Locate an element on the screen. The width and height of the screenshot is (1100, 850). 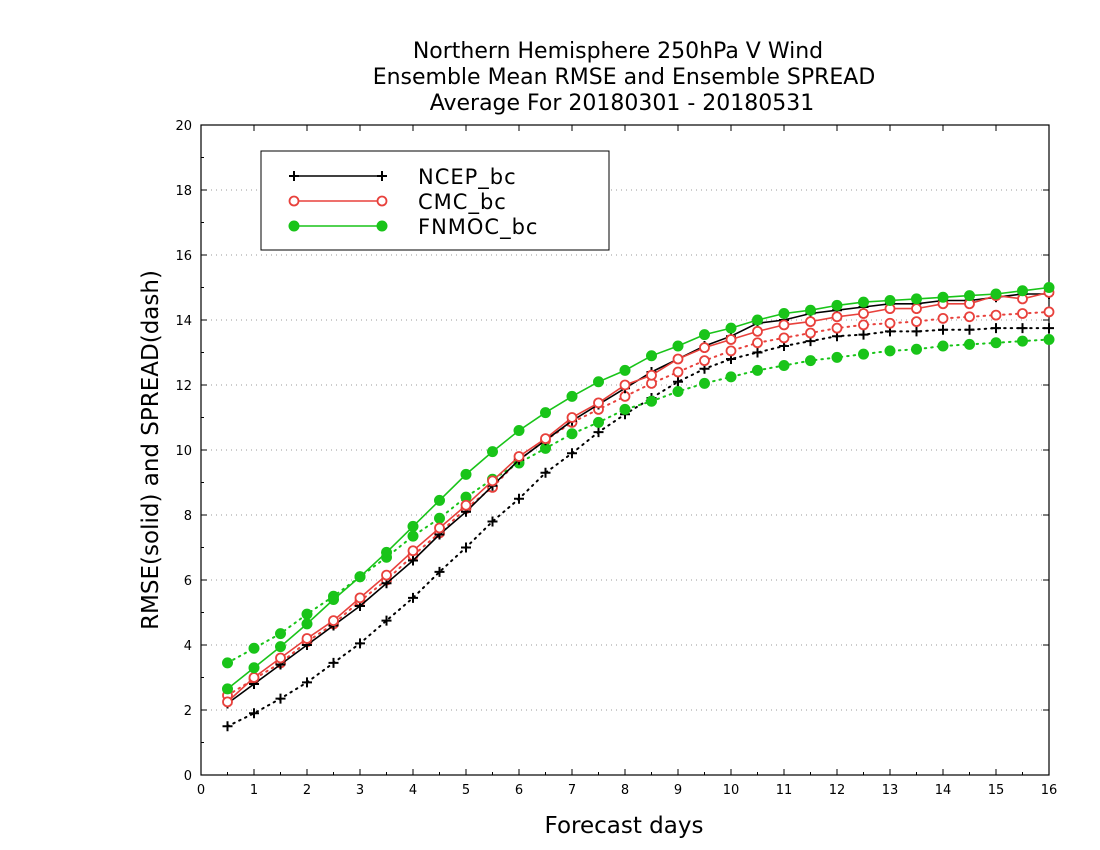
x-tick-label: 16 is located at coordinates (1049, 790).